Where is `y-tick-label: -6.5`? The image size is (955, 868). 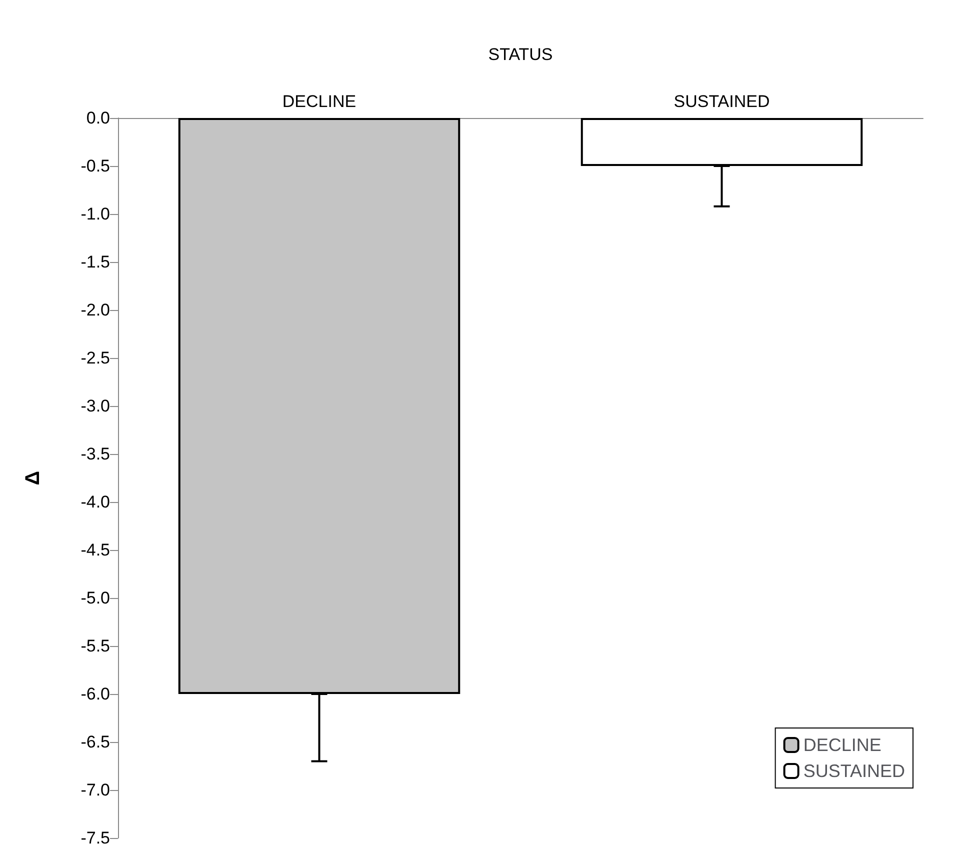
y-tick-label: -6.5 is located at coordinates (95, 742).